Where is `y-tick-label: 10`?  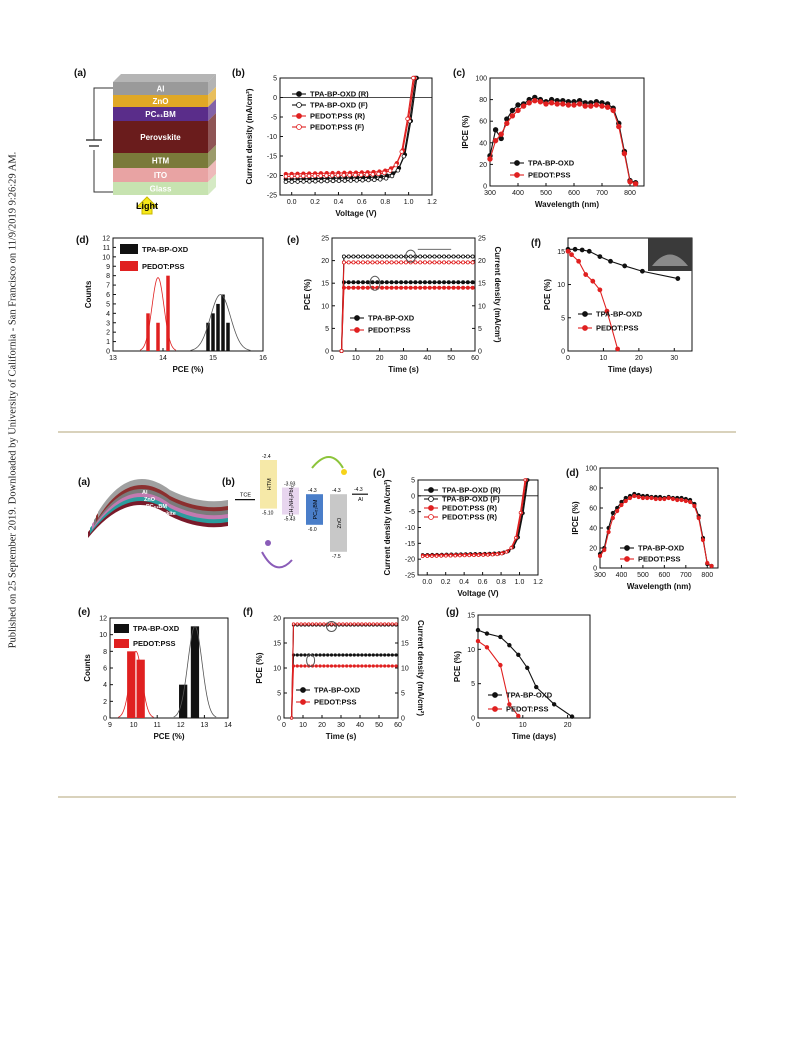 y-tick-label: 10 is located at coordinates (471, 650).